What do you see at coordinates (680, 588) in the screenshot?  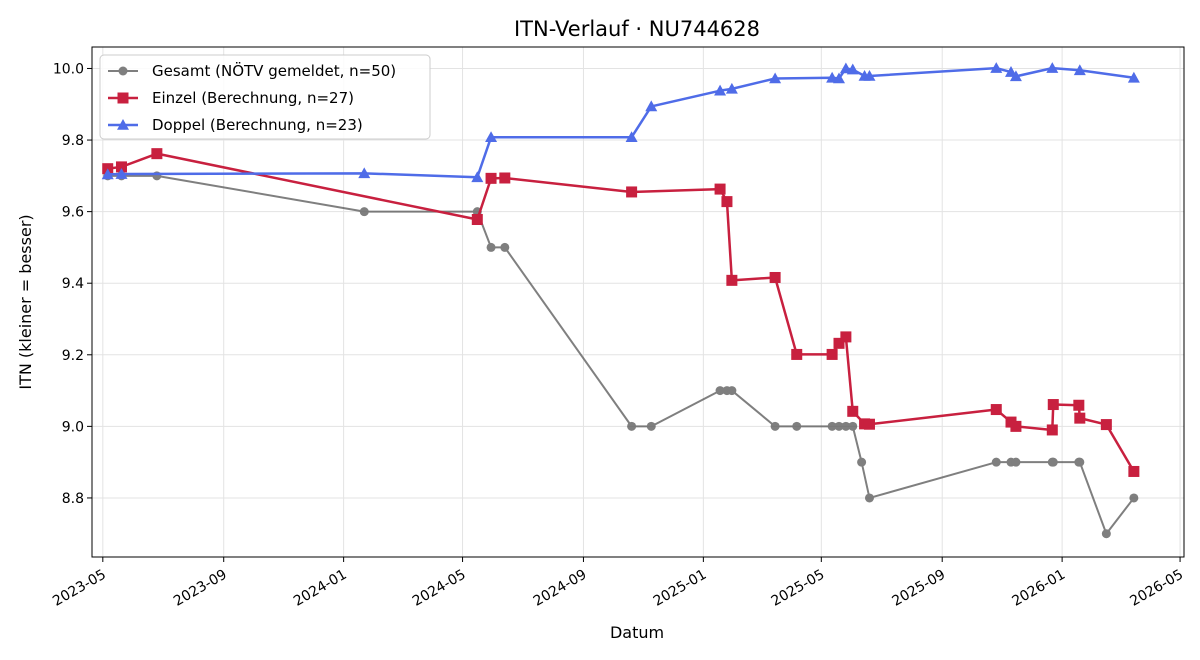 I see `x-tick-label: 2025-01` at bounding box center [680, 588].